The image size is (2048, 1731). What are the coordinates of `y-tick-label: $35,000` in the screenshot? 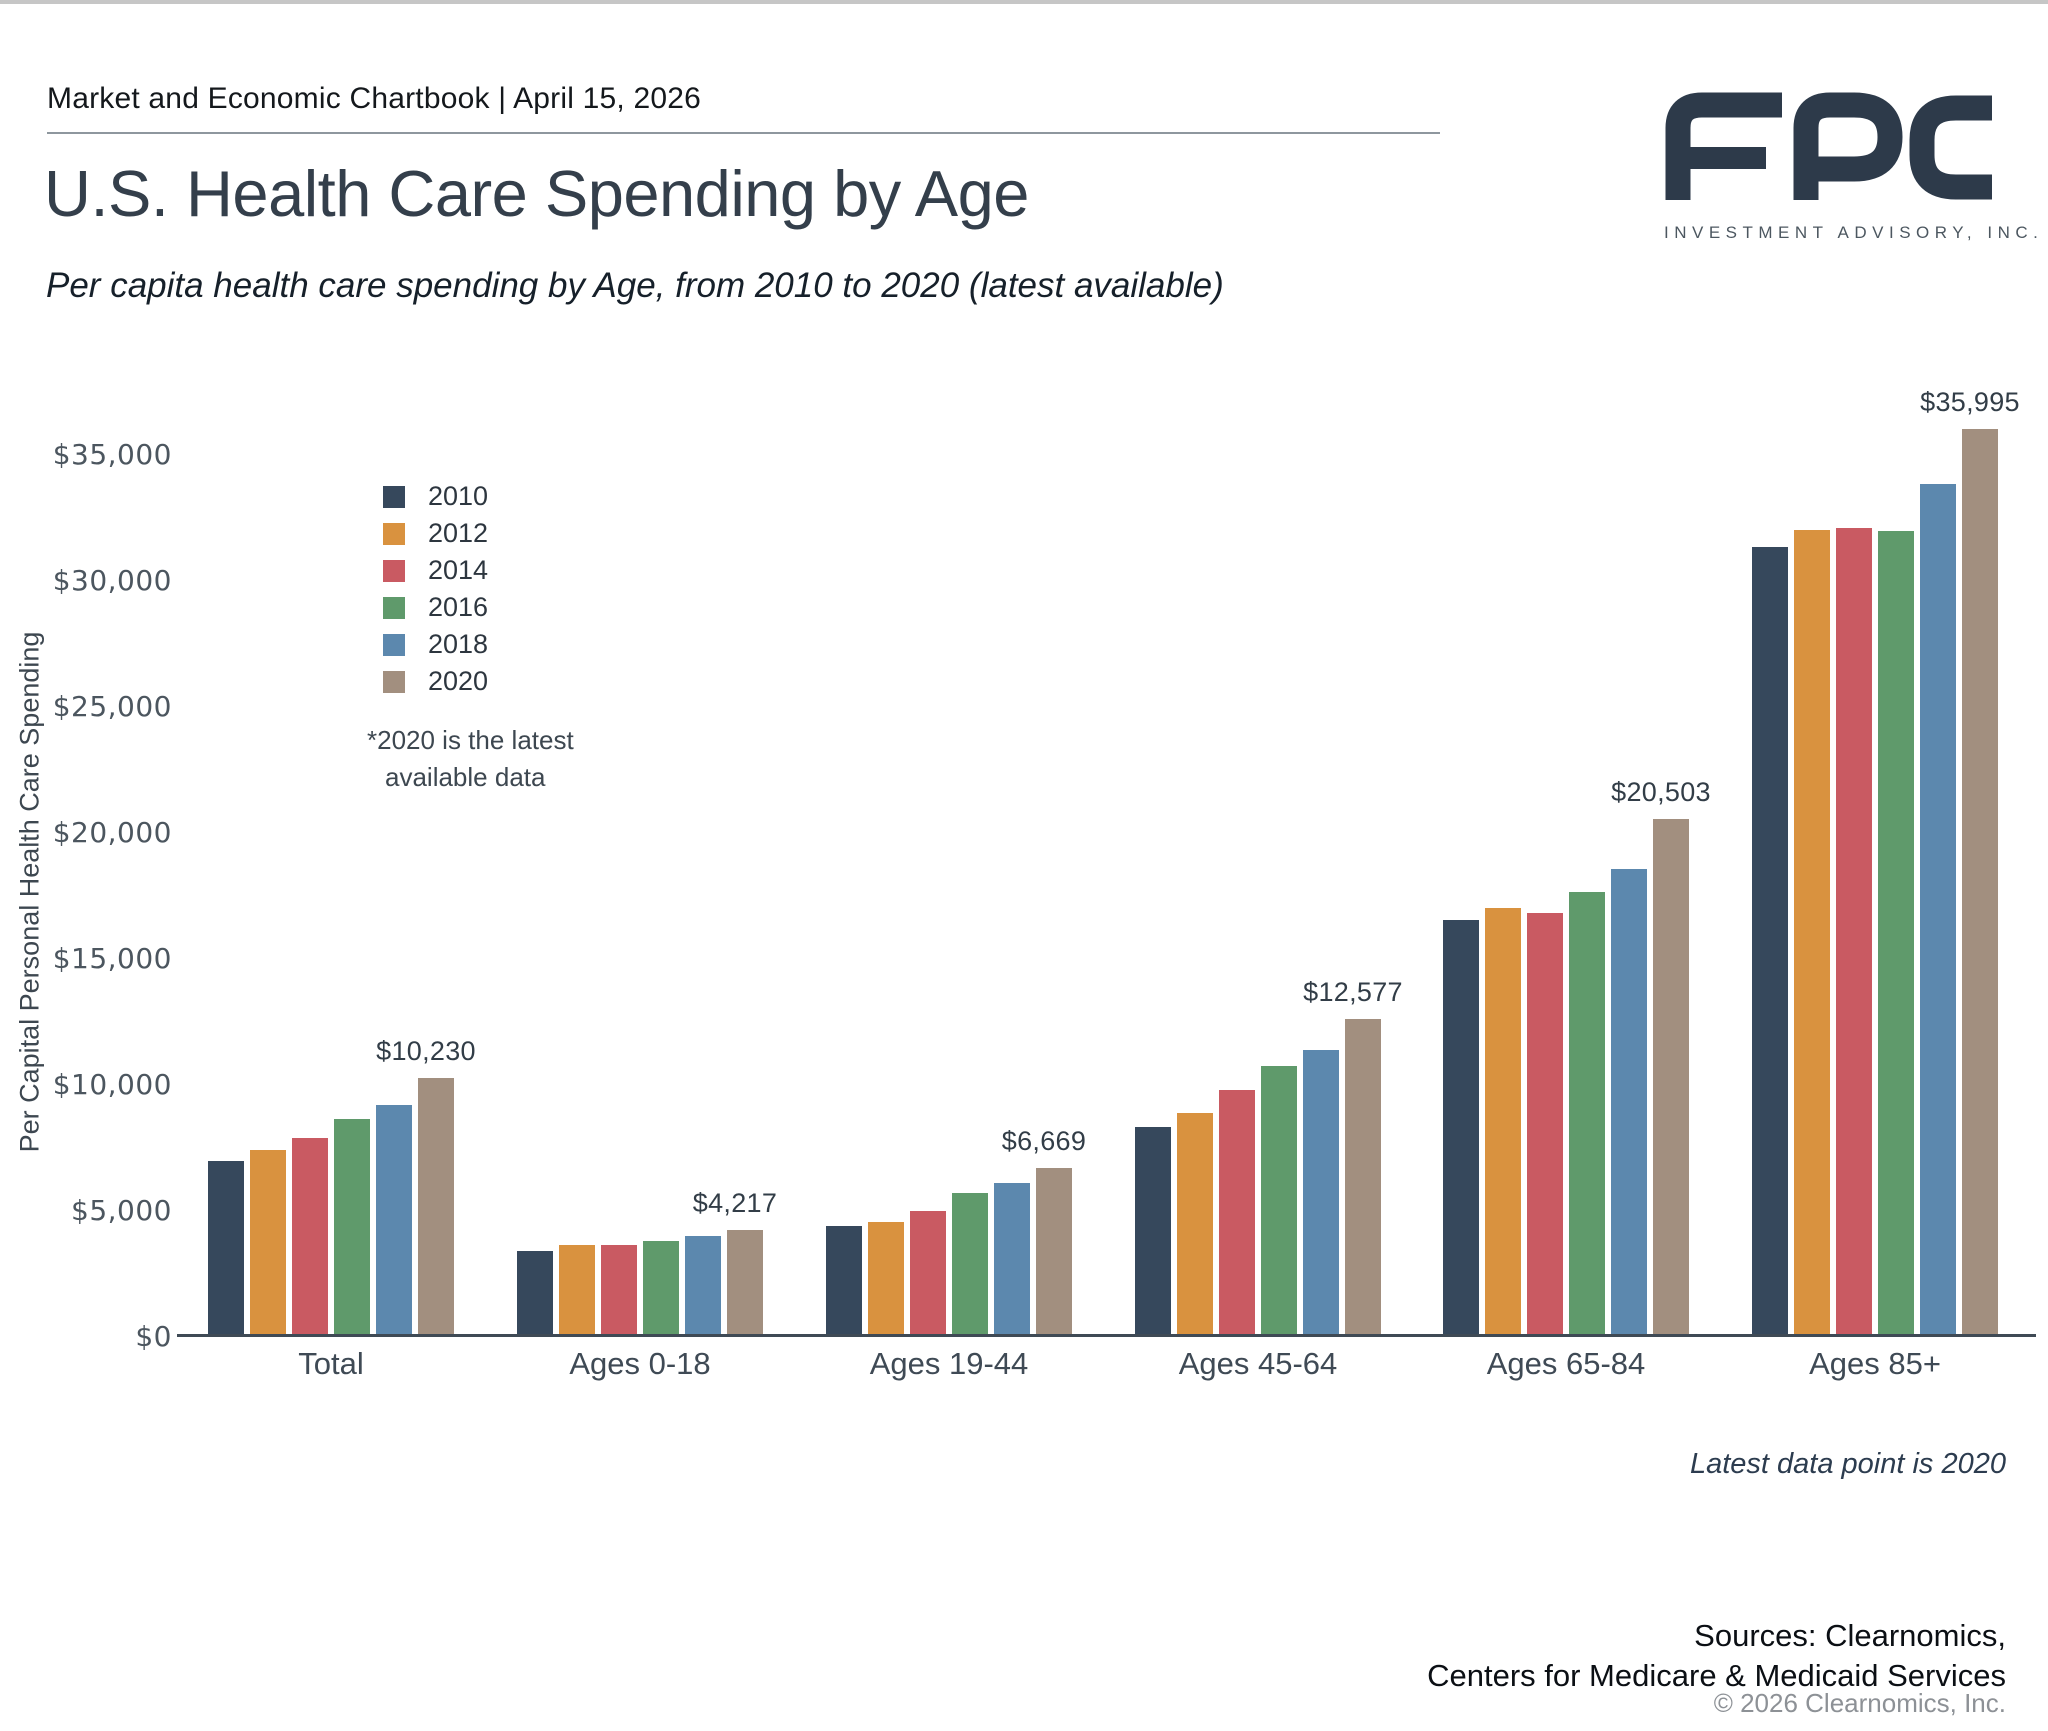 It's located at (112, 454).